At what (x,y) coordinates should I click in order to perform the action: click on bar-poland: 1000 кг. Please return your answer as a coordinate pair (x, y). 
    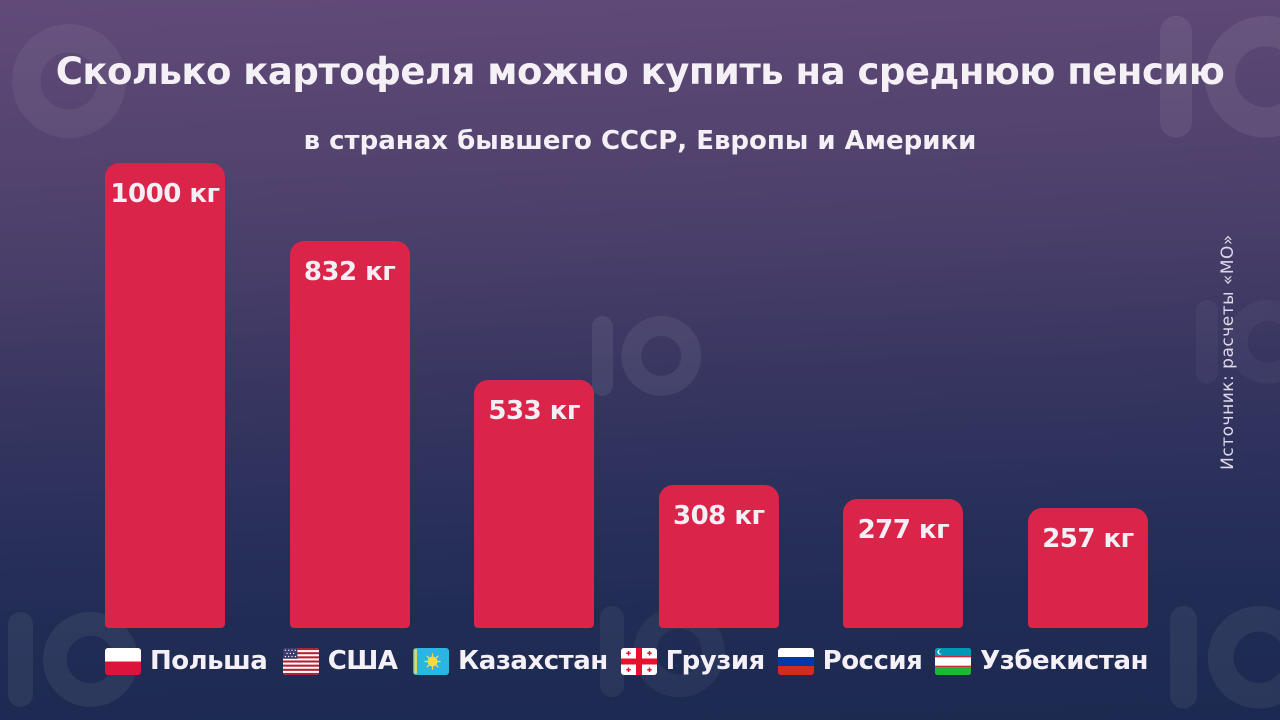
    Looking at the image, I should click on (165, 395).